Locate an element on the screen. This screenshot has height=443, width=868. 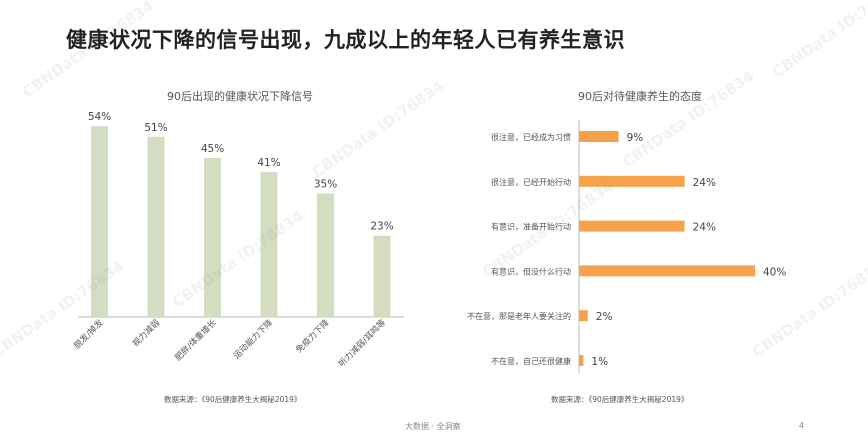
bar-value-label: 23% is located at coordinates (381, 227).